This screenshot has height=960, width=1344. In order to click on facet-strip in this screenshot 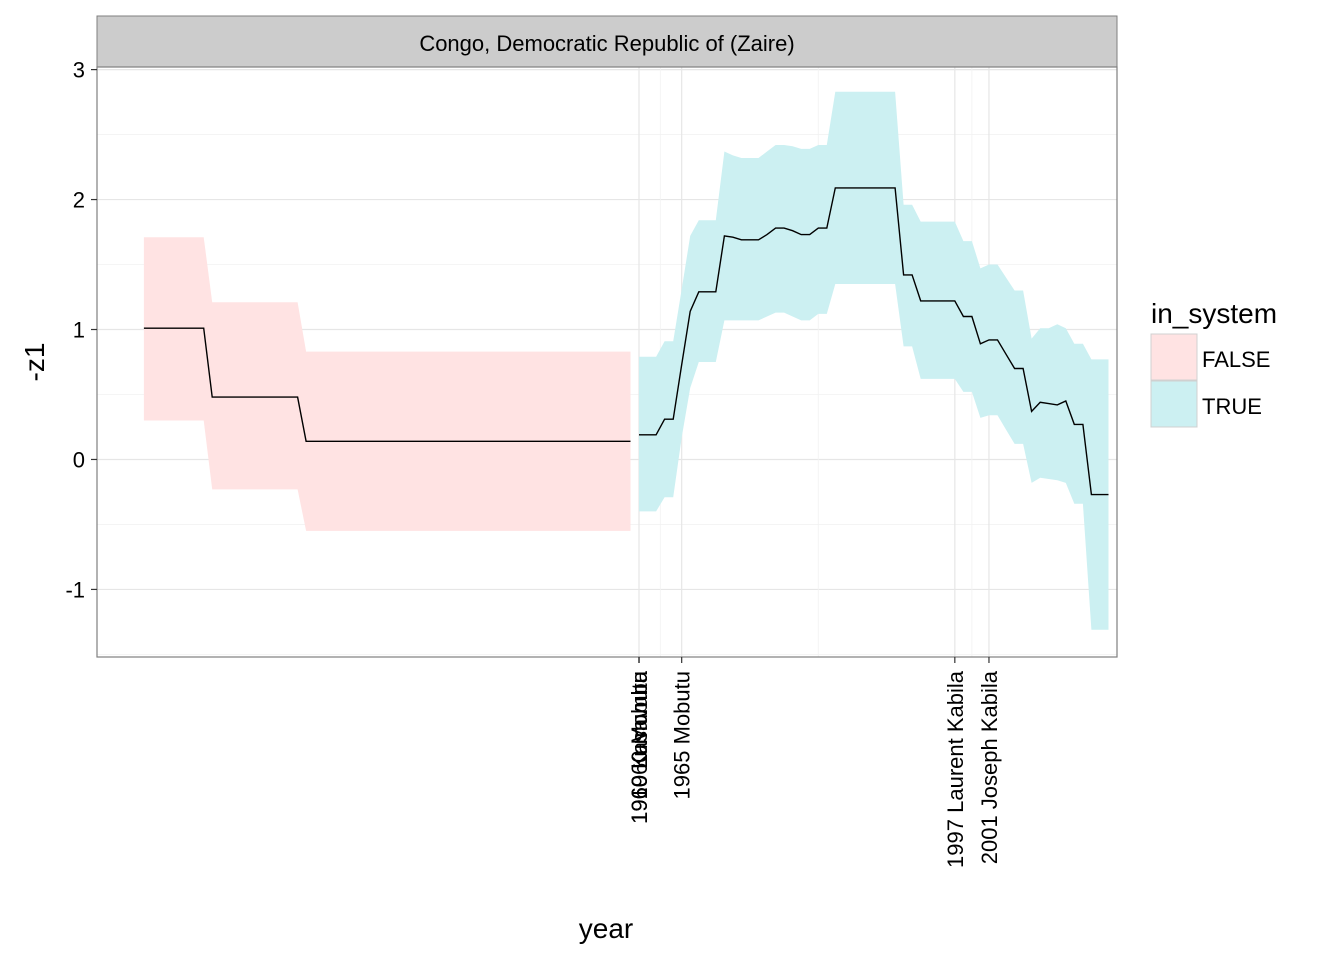, I will do `click(607, 41)`.